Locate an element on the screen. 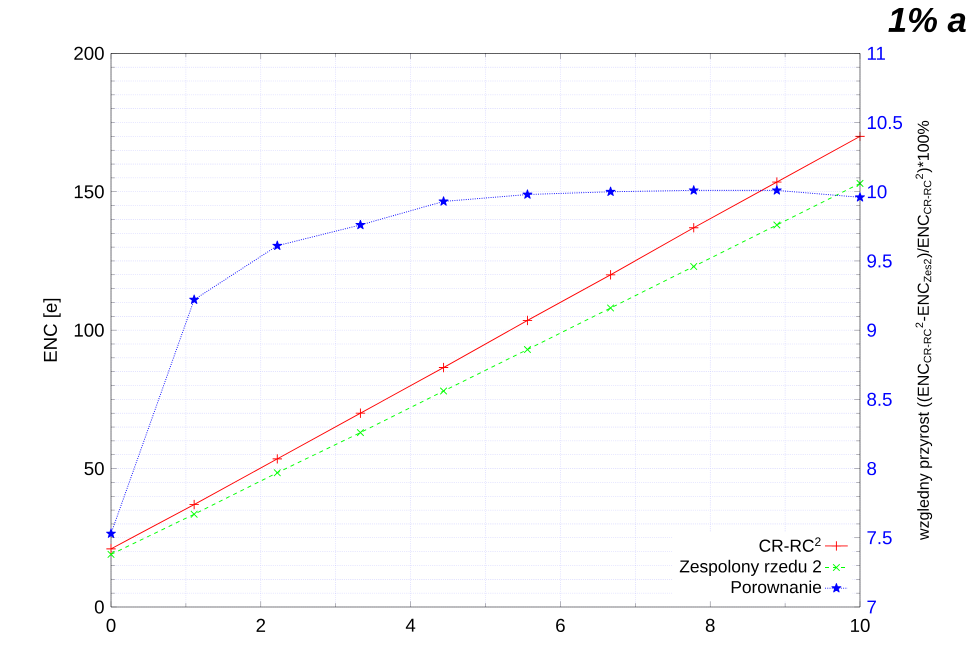 This screenshot has width=976, height=647. y-tick-label: 100 is located at coordinates (89, 330).